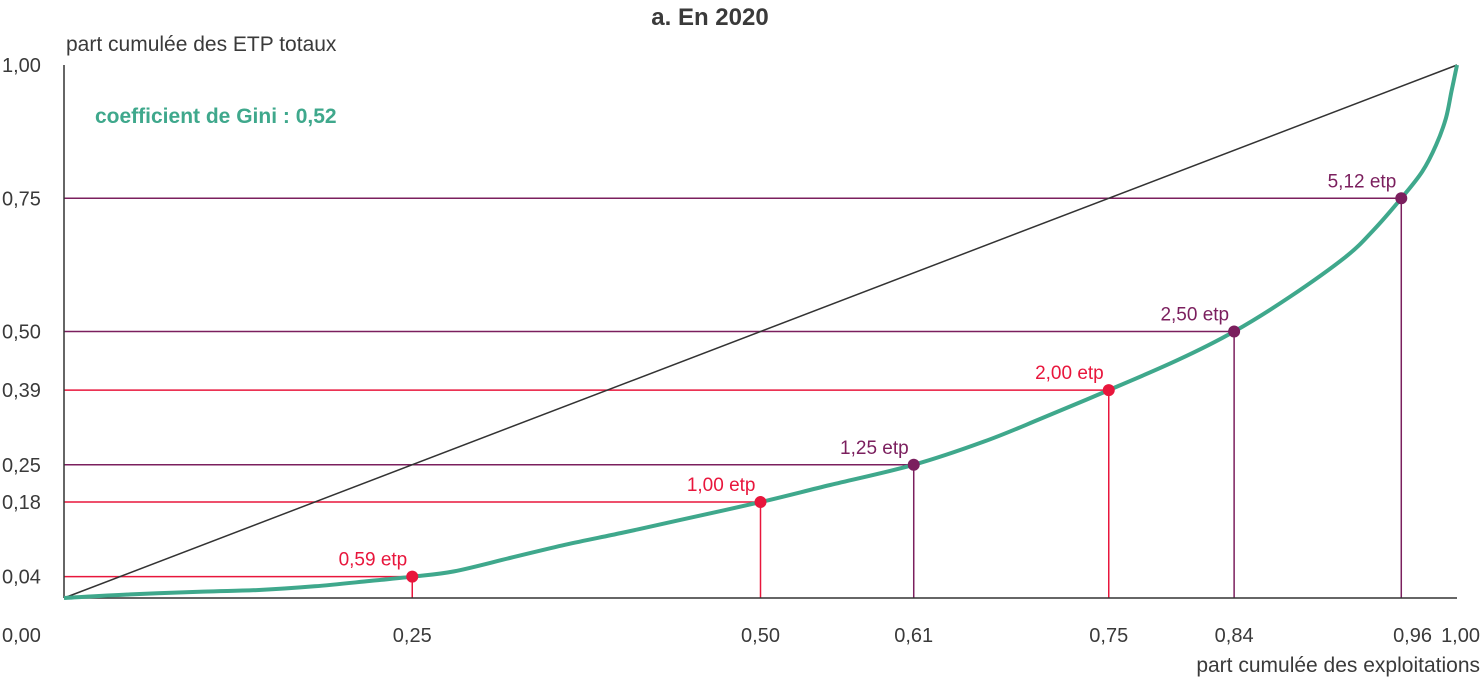 The width and height of the screenshot is (1482, 679). Describe the element at coordinates (1460, 636) in the screenshot. I see `x-tick-label: 1,00` at that location.